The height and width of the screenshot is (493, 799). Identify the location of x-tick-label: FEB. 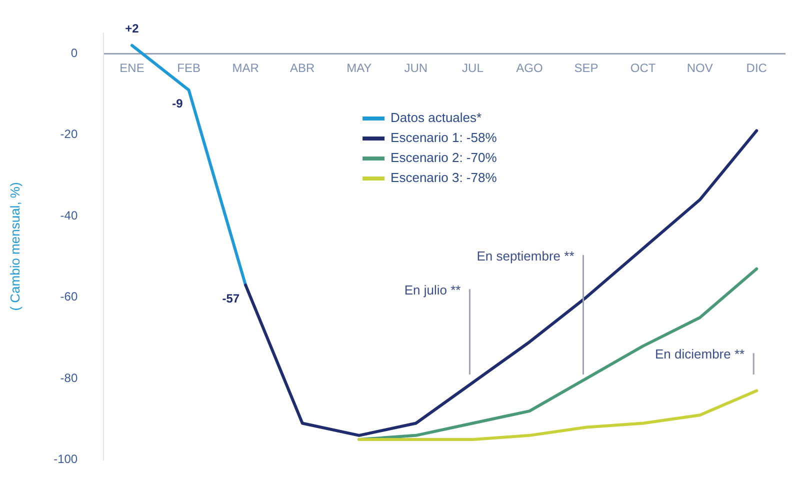
(188, 68).